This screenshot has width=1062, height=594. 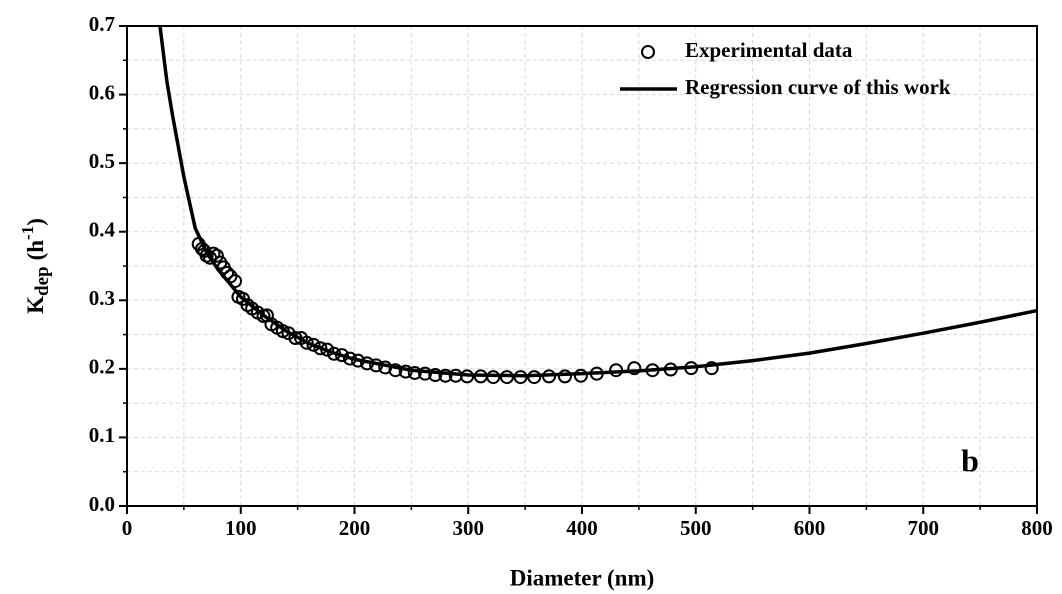 What do you see at coordinates (35, 305) in the screenshot?
I see `y-label-main: K` at bounding box center [35, 305].